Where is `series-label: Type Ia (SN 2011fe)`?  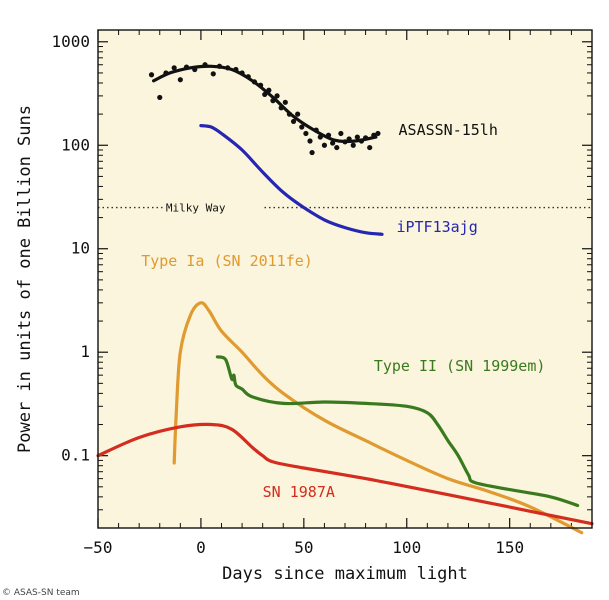
series-label: Type Ia (SN 2011fe) is located at coordinates (227, 261).